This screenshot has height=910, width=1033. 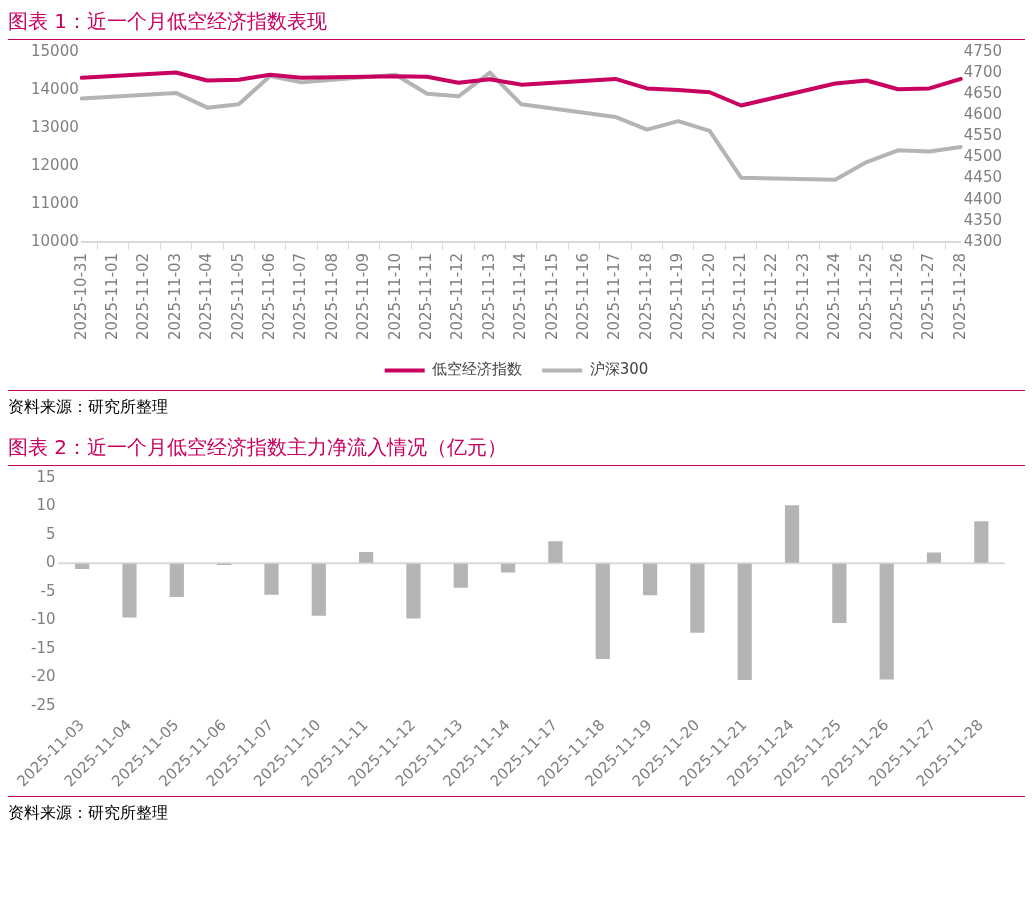 I want to click on x-tick-label: 2025-11-22, so click(x=771, y=296).